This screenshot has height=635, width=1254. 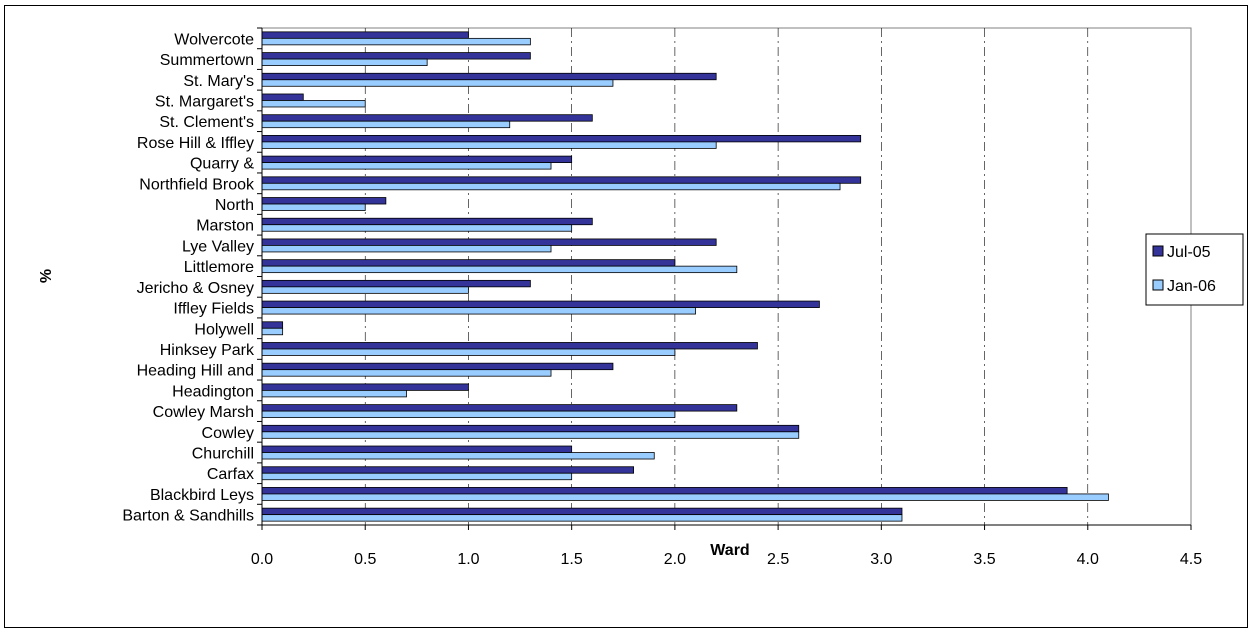 What do you see at coordinates (468, 414) in the screenshot?
I see `bar-jan-06-cowley-marsh` at bounding box center [468, 414].